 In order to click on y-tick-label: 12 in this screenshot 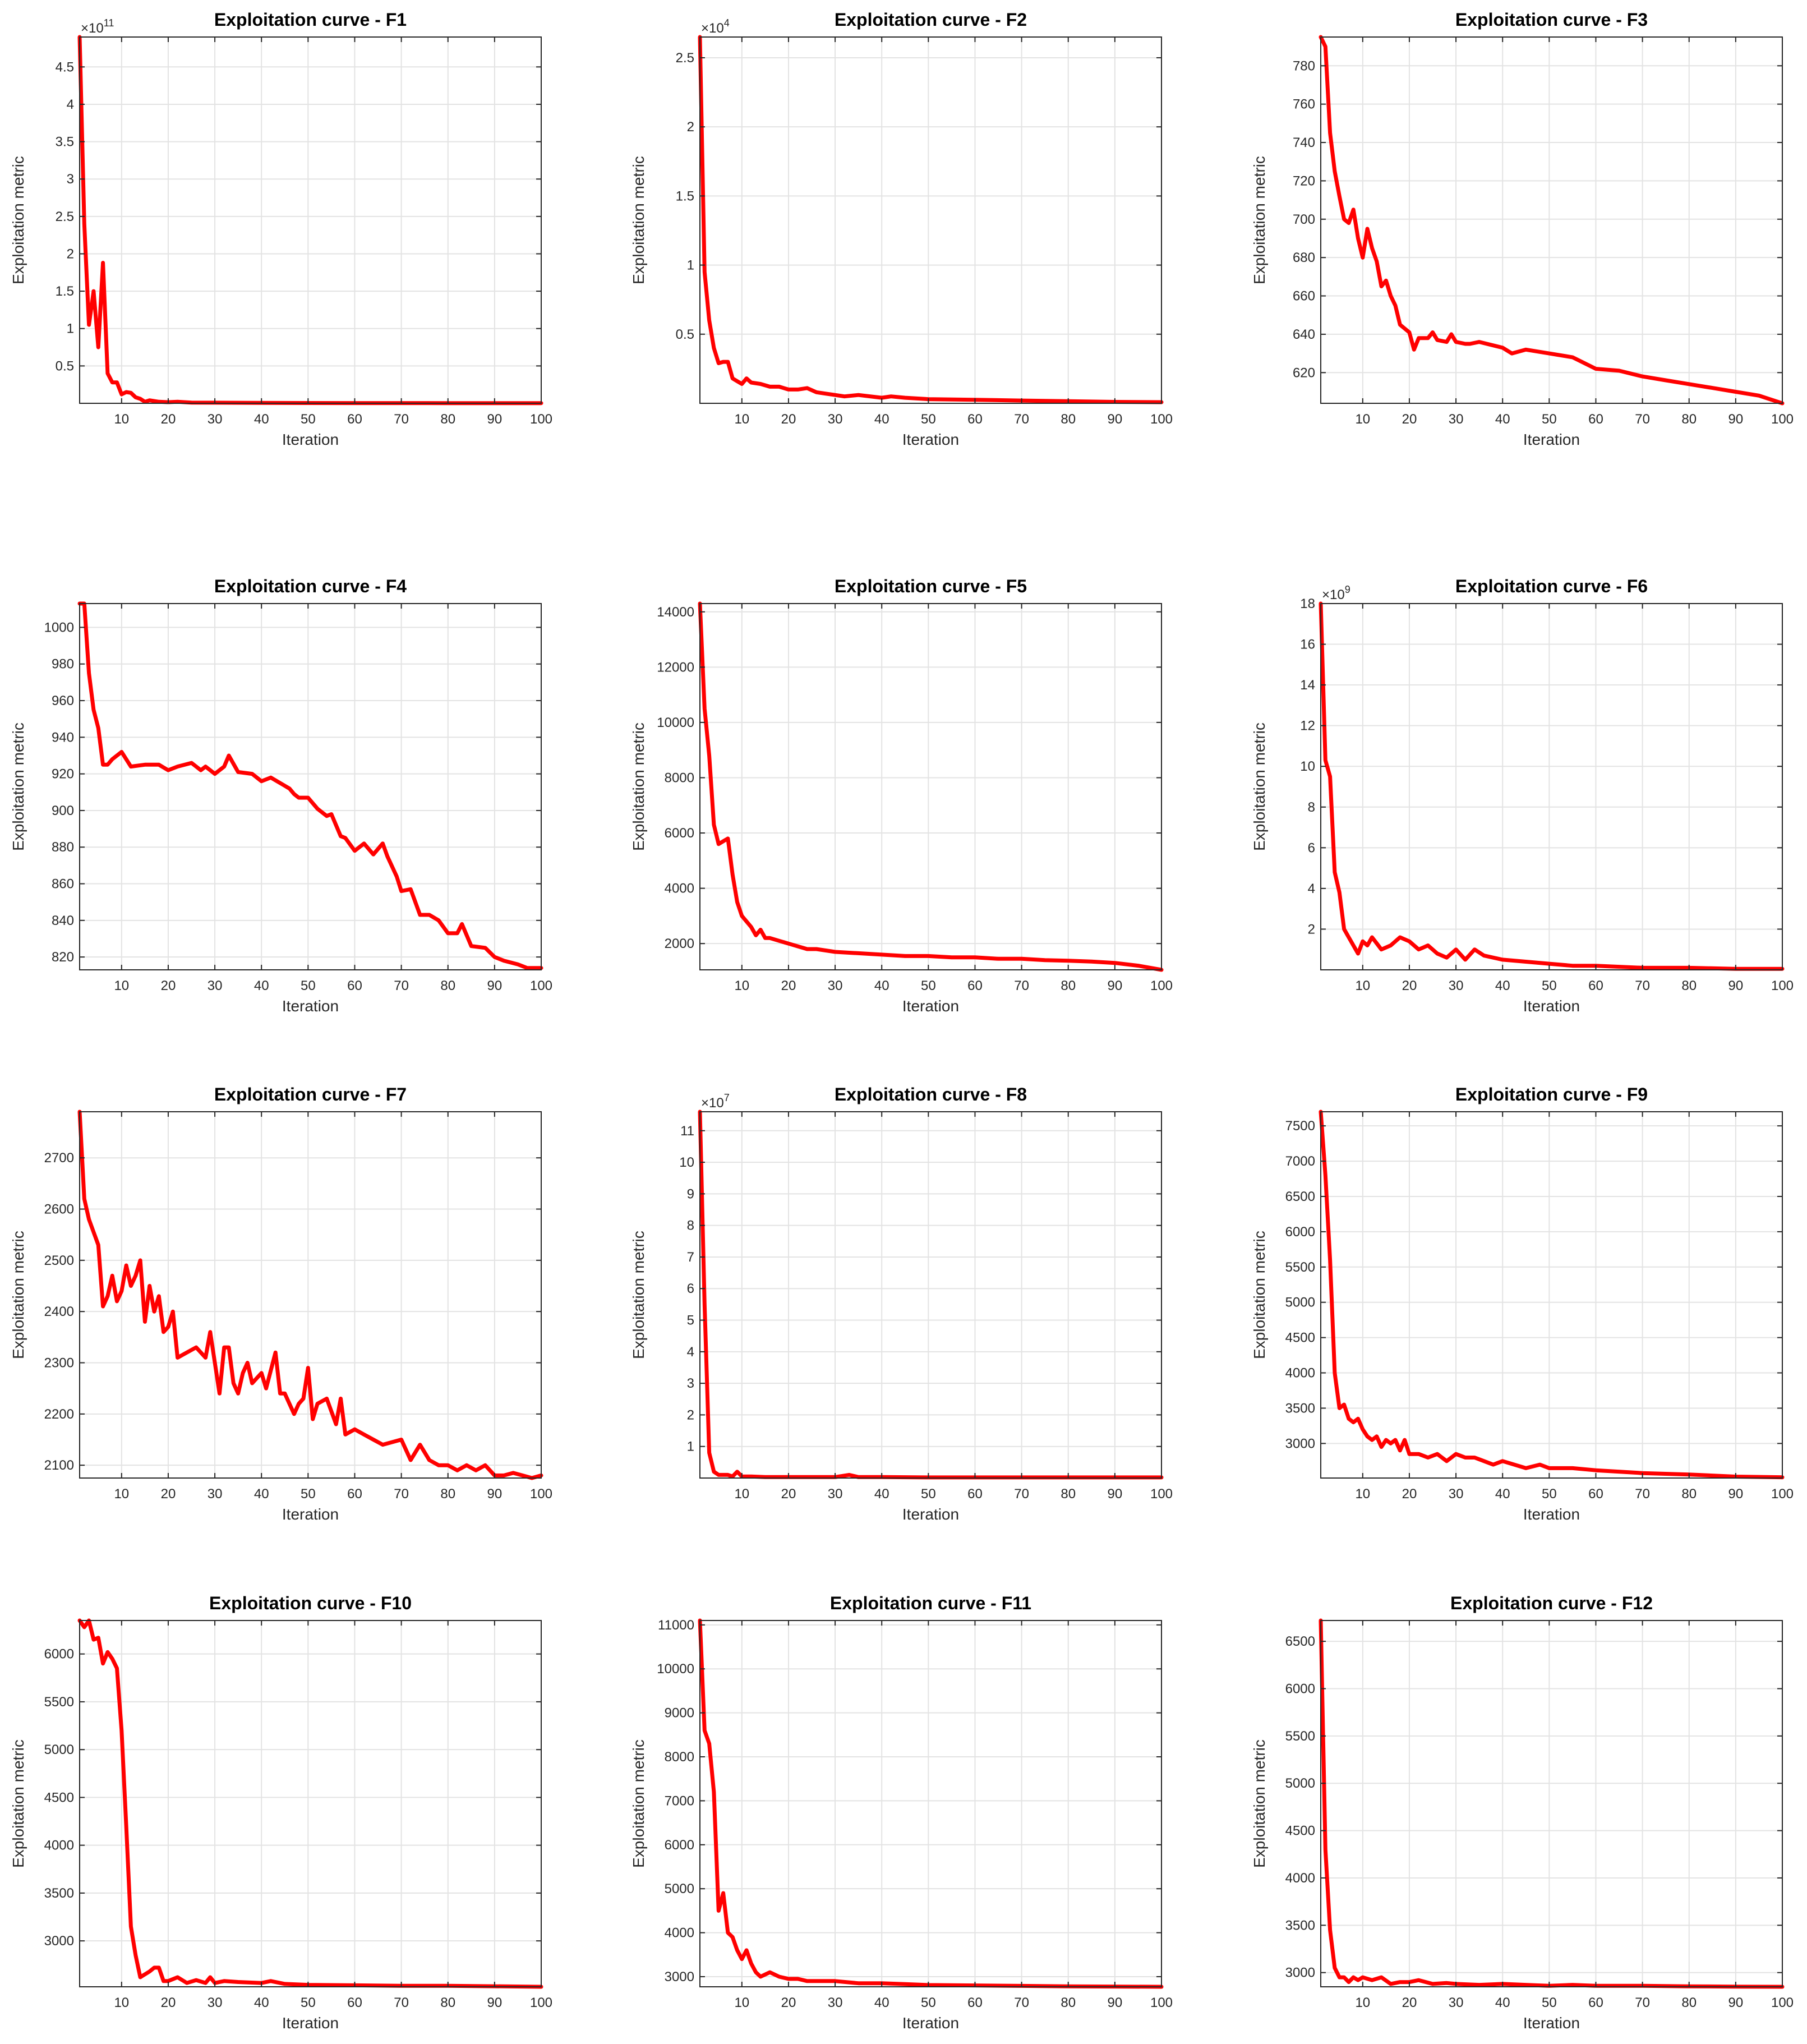, I will do `click(1307, 726)`.